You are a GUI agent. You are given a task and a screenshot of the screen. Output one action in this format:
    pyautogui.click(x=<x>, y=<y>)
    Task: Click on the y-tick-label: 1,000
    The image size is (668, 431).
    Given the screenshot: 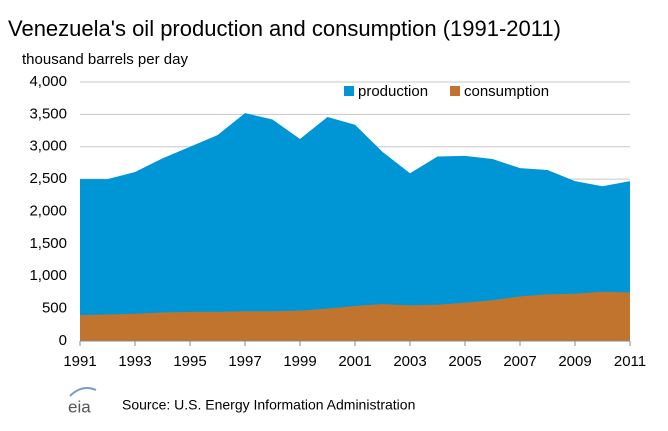 What is the action you would take?
    pyautogui.click(x=48, y=275)
    